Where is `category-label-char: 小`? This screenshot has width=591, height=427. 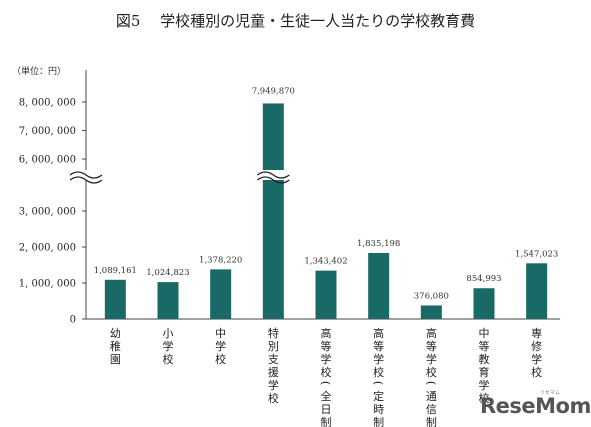
category-label-char: 小 is located at coordinates (168, 333).